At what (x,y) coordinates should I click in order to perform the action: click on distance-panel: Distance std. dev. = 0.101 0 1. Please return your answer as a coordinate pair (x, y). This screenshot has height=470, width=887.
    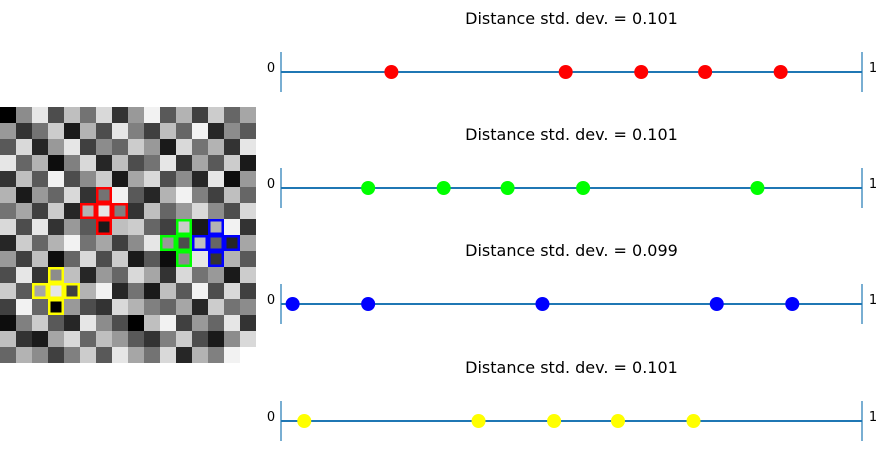
    Looking at the image, I should click on (572, 166).